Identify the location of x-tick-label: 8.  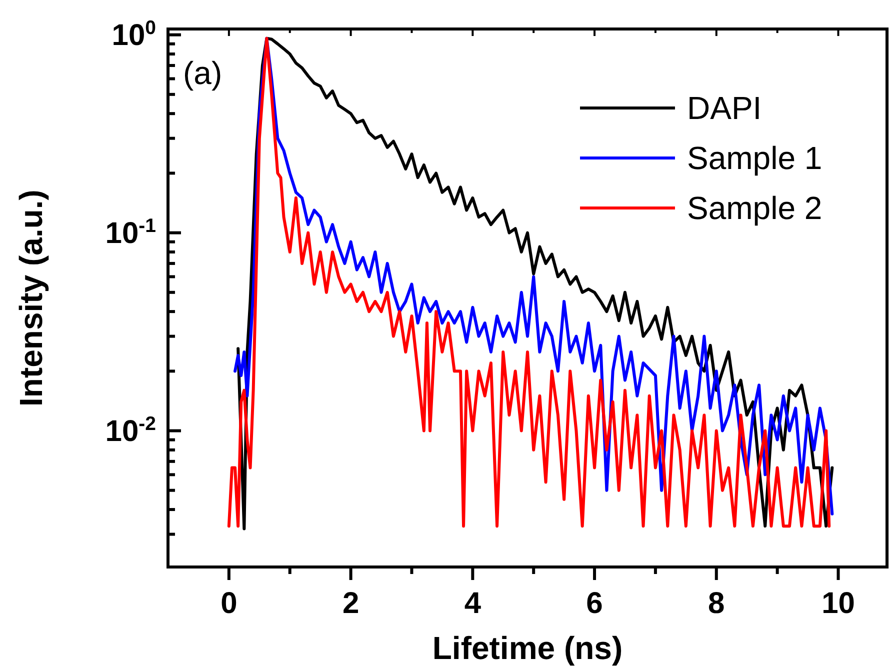
(716, 603).